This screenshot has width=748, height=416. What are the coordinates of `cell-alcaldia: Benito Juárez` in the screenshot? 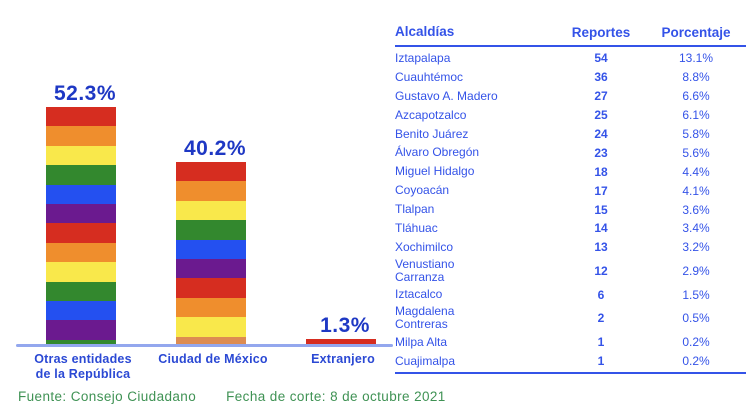 It's located at (432, 133).